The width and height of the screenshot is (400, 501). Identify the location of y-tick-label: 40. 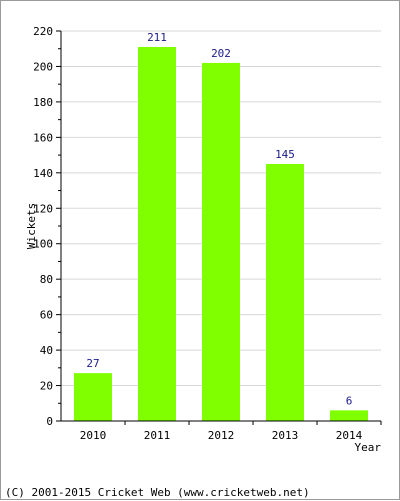
(46, 350).